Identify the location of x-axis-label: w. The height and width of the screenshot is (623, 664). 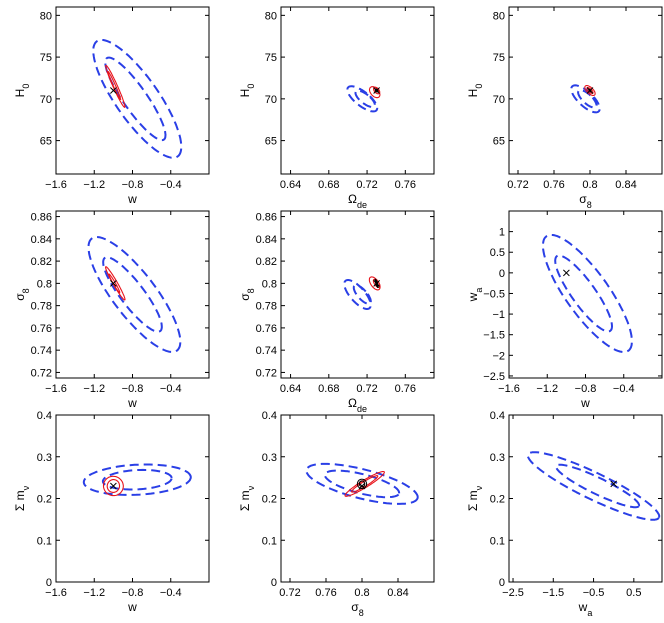
(132, 199).